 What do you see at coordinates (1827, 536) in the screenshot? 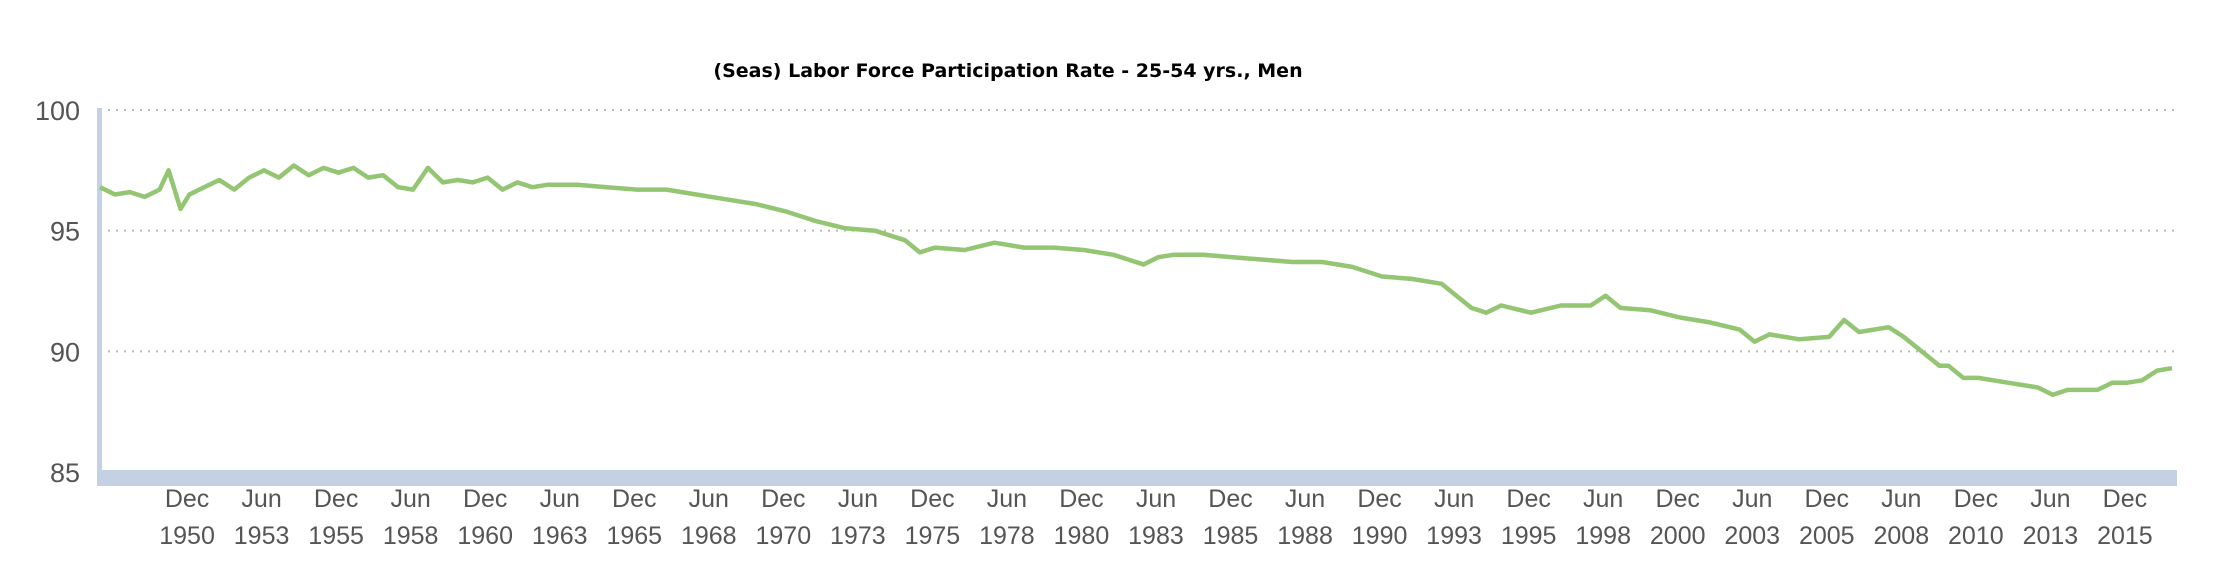
I see `x-tick-year: 2005` at bounding box center [1827, 536].